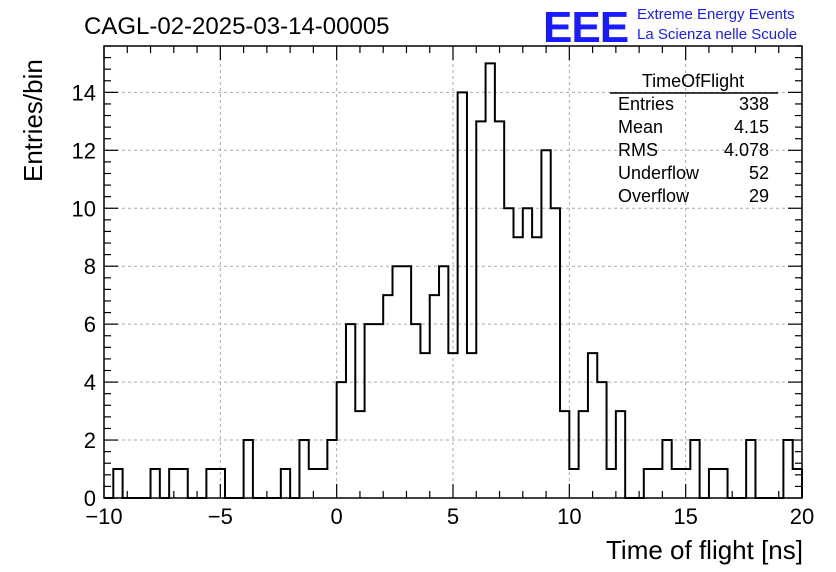 The image size is (836, 572). What do you see at coordinates (237, 26) in the screenshot?
I see `plot-title: CAGL-02-2025-03-14-00005` at bounding box center [237, 26].